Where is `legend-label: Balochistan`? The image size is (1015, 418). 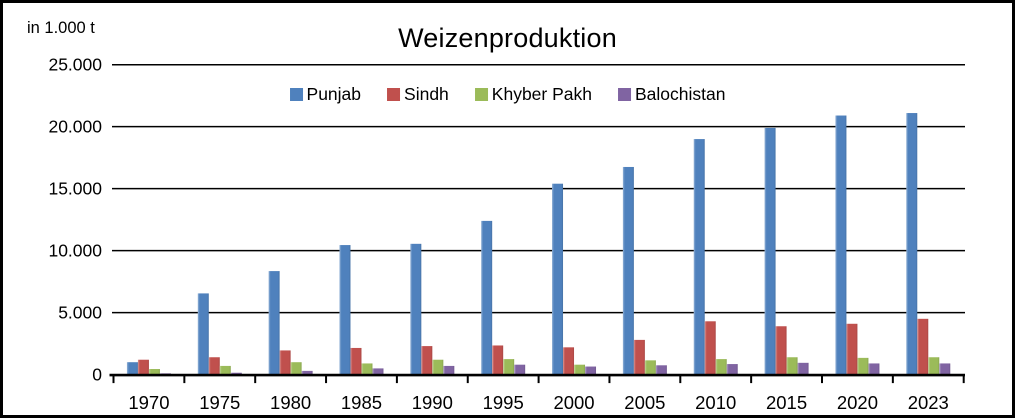
legend-label: Balochistan is located at coordinates (680, 94).